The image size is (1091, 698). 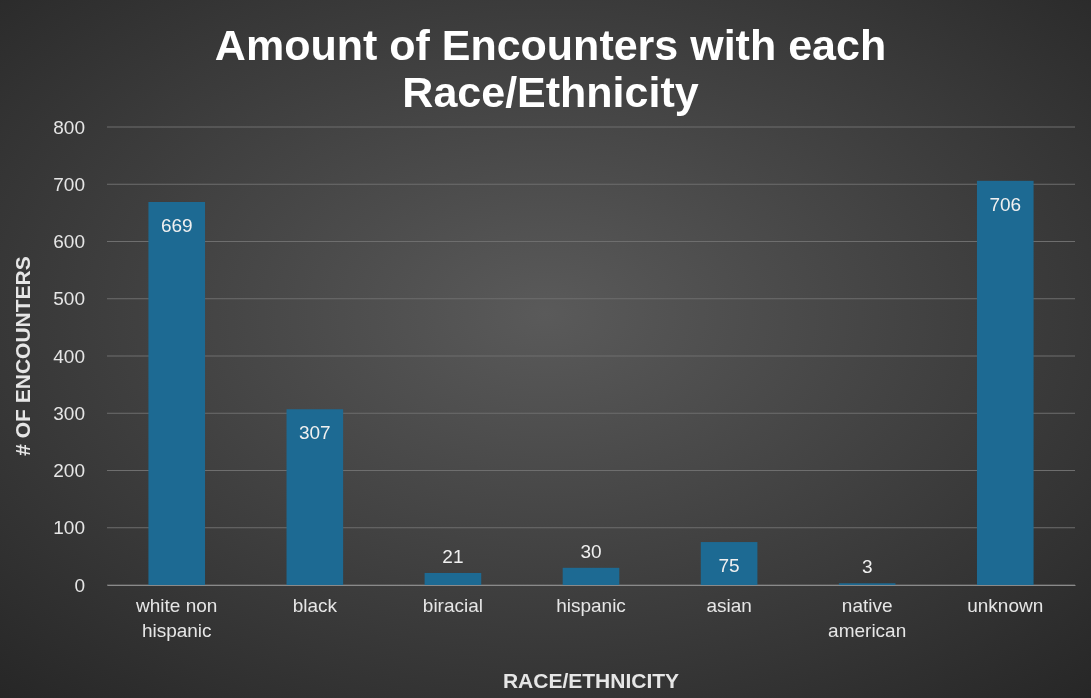 What do you see at coordinates (79, 585) in the screenshot?
I see `y-tick-label: 0` at bounding box center [79, 585].